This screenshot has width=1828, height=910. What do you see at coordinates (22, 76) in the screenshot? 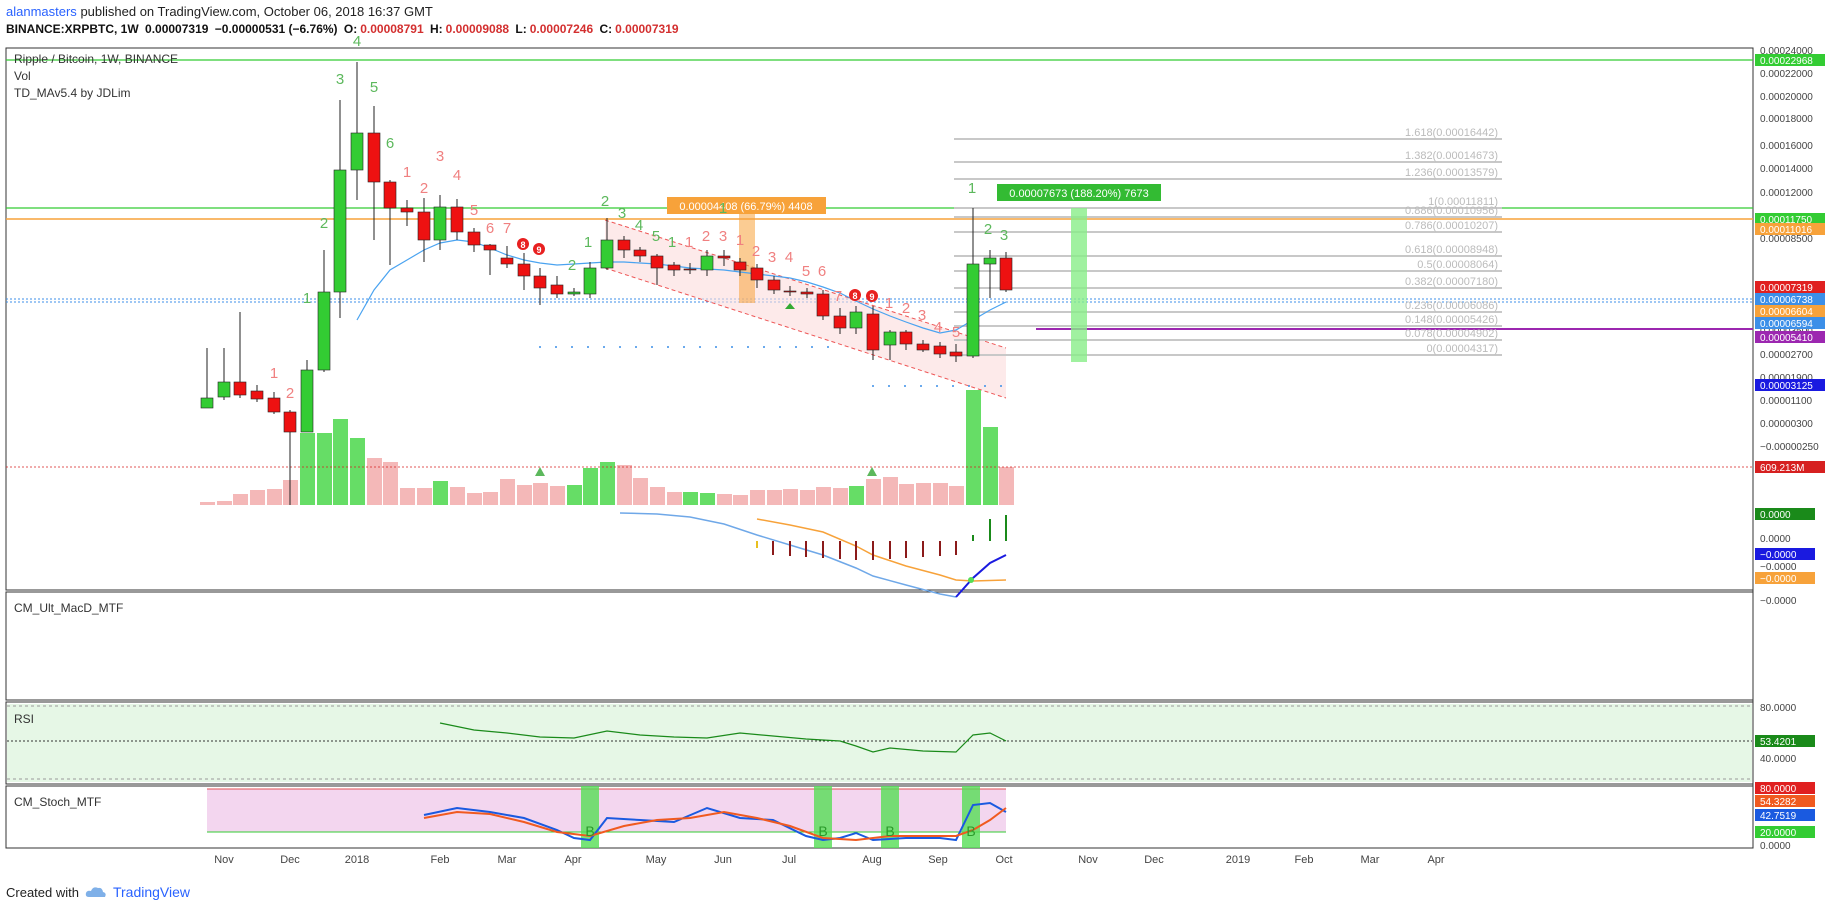
I see `vol-legend: Vol` at bounding box center [22, 76].